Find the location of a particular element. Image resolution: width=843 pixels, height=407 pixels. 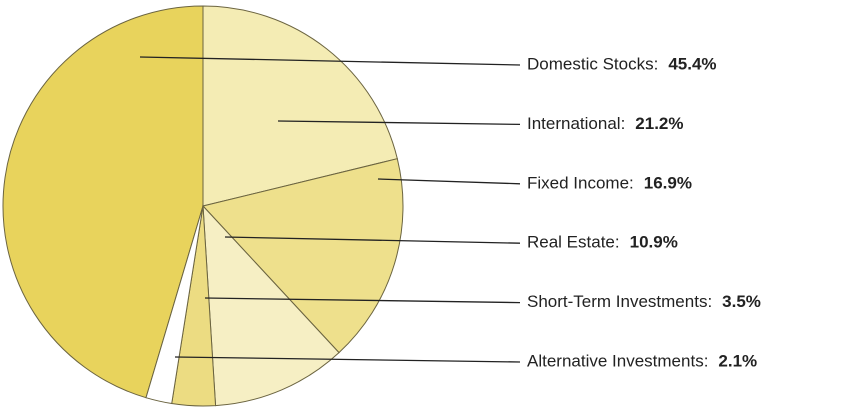

slice-label: Real Estate: is located at coordinates (573, 242).